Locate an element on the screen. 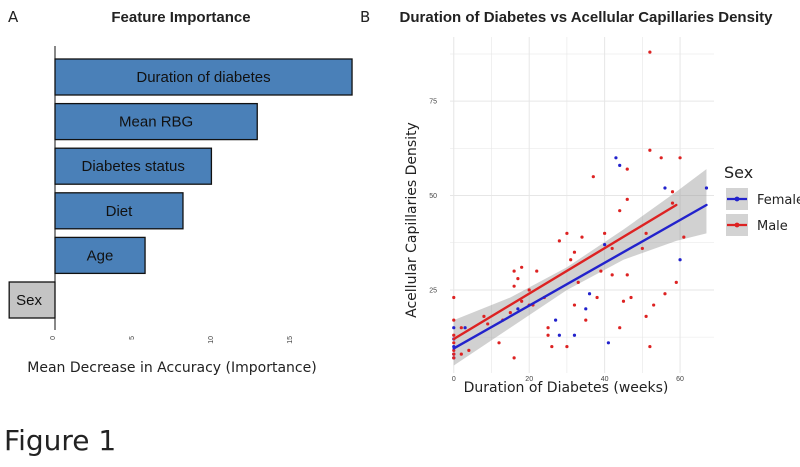  legend-label-male: Male is located at coordinates (772, 226).